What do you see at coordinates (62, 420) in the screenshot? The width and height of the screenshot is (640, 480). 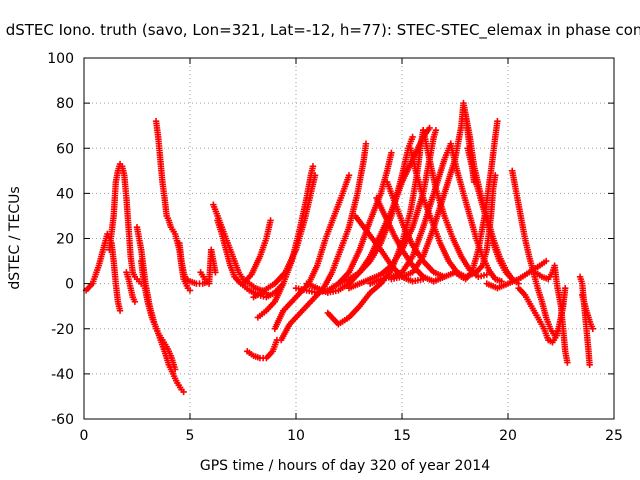 I see `y-tick-label: -60` at bounding box center [62, 420].